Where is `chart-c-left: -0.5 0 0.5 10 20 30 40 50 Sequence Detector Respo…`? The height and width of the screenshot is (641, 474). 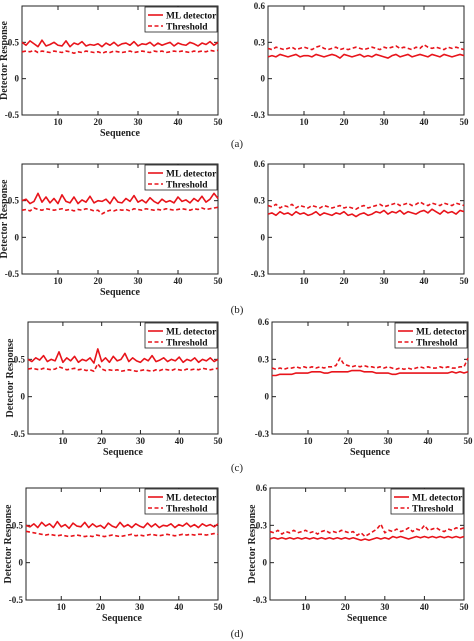 chart-c-left: -0.5 0 0.5 10 20 30 40 50 Sequence Detector Respo… is located at coordinates (114, 389).